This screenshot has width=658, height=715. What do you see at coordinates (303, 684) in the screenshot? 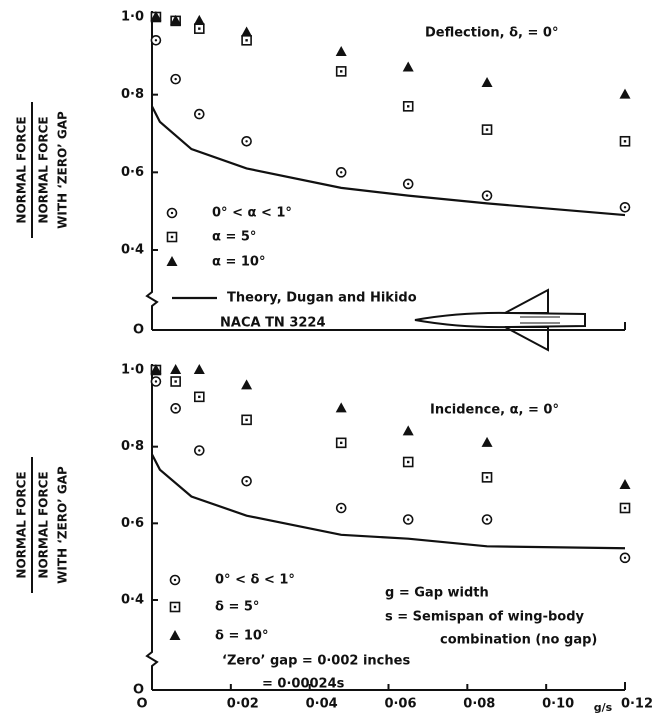
I see `note: = 0·00024s` at bounding box center [303, 684].